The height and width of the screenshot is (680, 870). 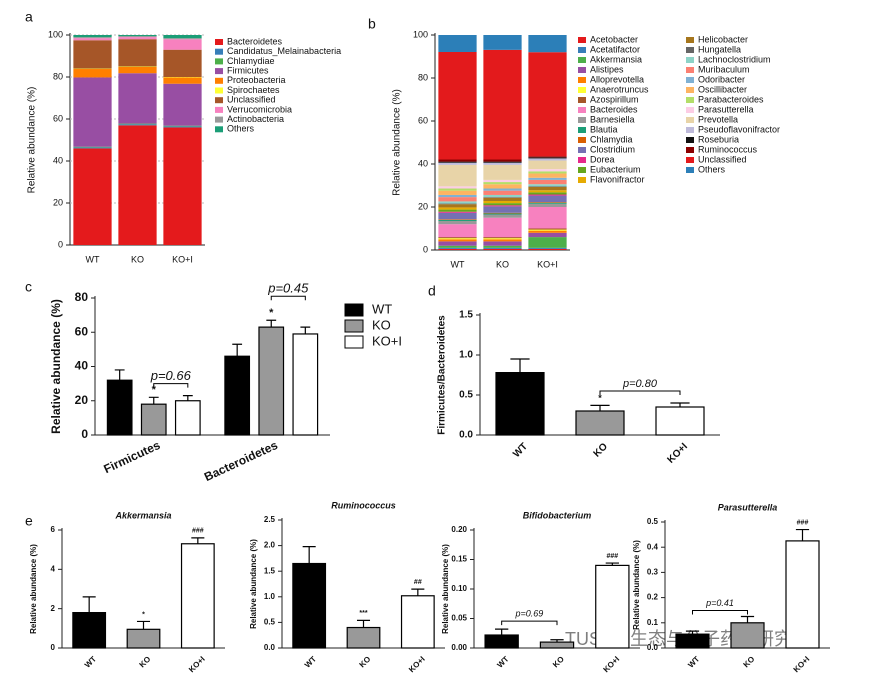 What do you see at coordinates (653, 546) in the screenshot?
I see `y-tick-label: 0.4` at bounding box center [653, 546].